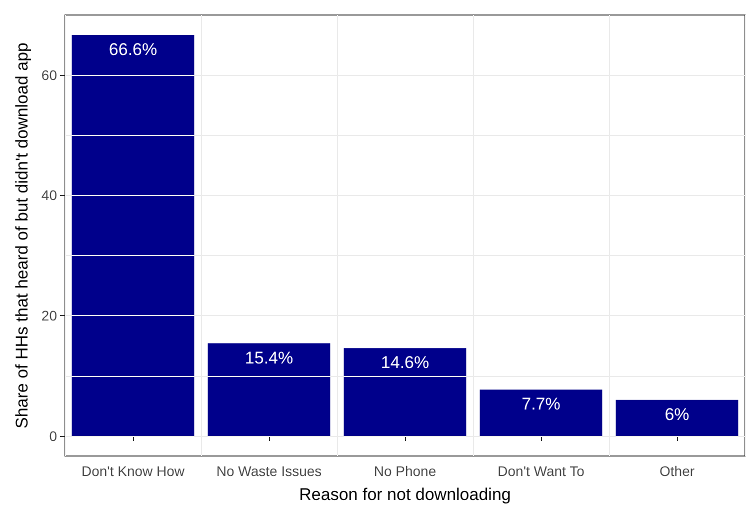 The height and width of the screenshot is (508, 748). I want to click on y-tick-label: 20, so click(49, 316).